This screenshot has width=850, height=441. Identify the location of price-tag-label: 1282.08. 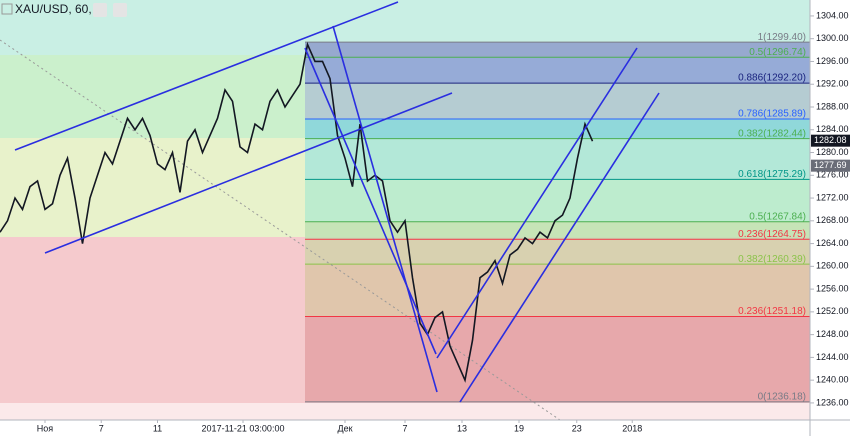
(830, 140).